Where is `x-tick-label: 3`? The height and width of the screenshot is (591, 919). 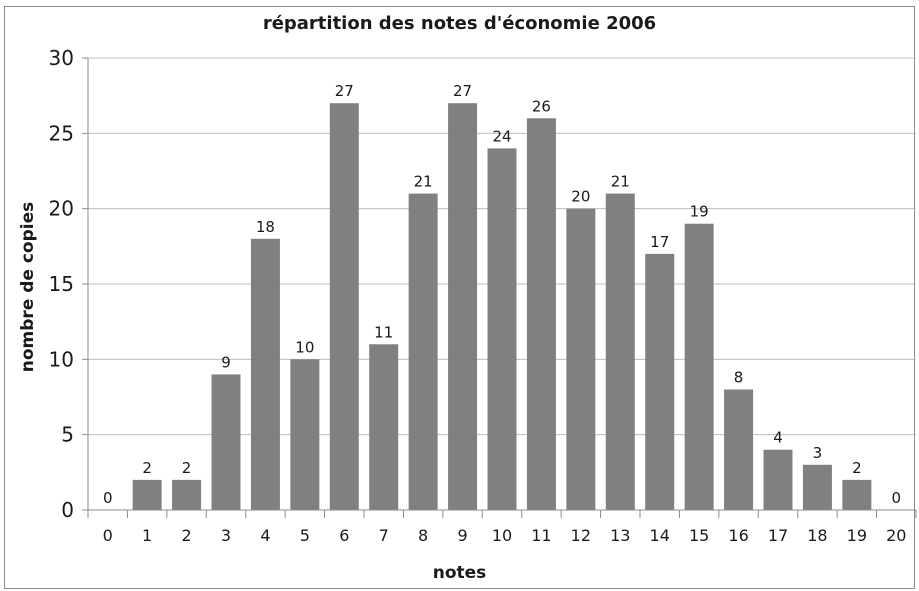 x-tick-label: 3 is located at coordinates (226, 535).